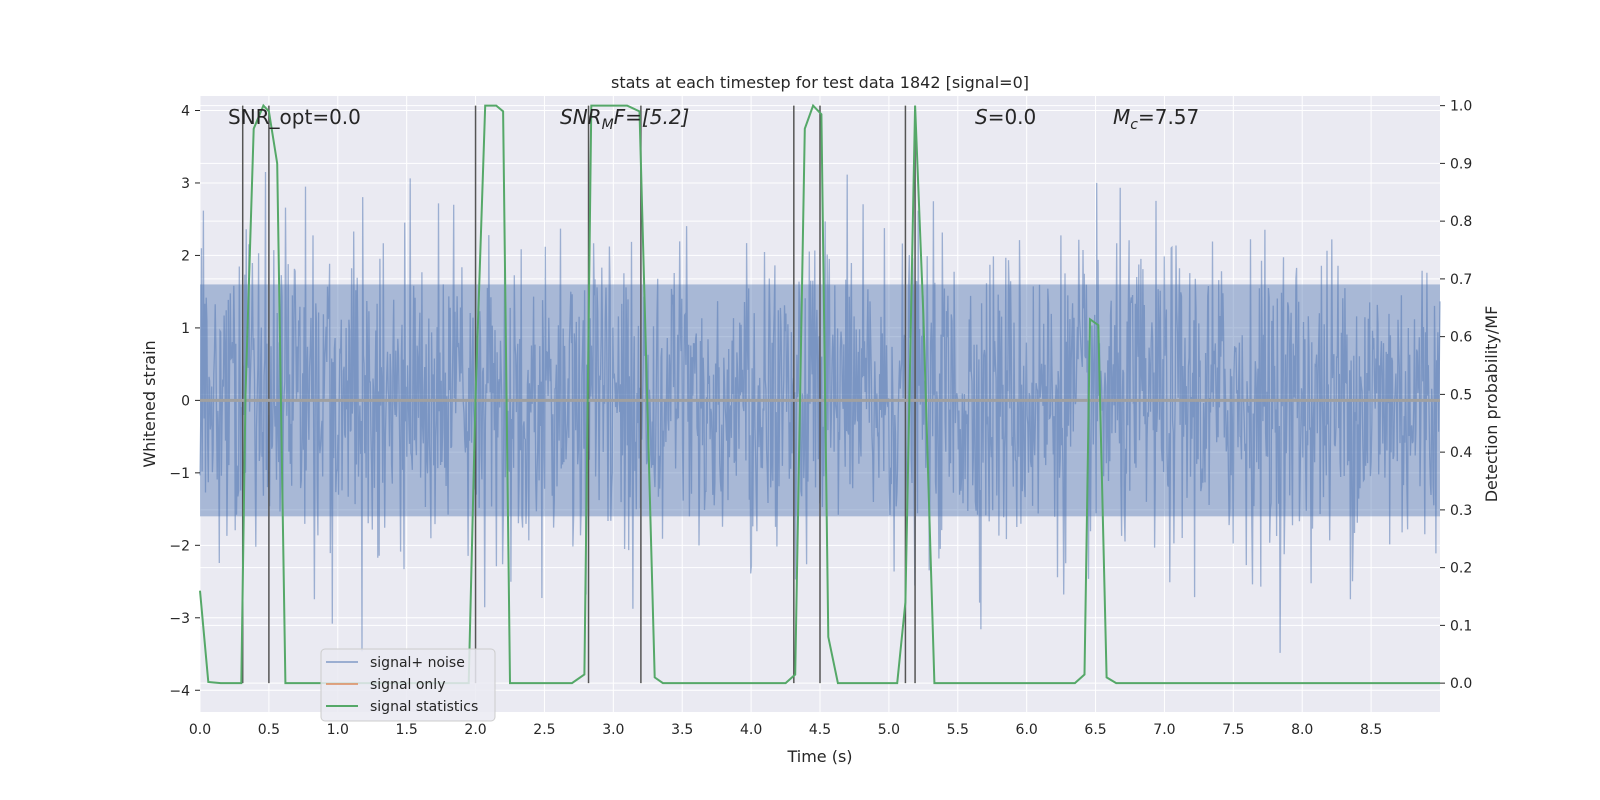  What do you see at coordinates (1302, 730) in the screenshot?
I see `x-tick-label: 8.0` at bounding box center [1302, 730].